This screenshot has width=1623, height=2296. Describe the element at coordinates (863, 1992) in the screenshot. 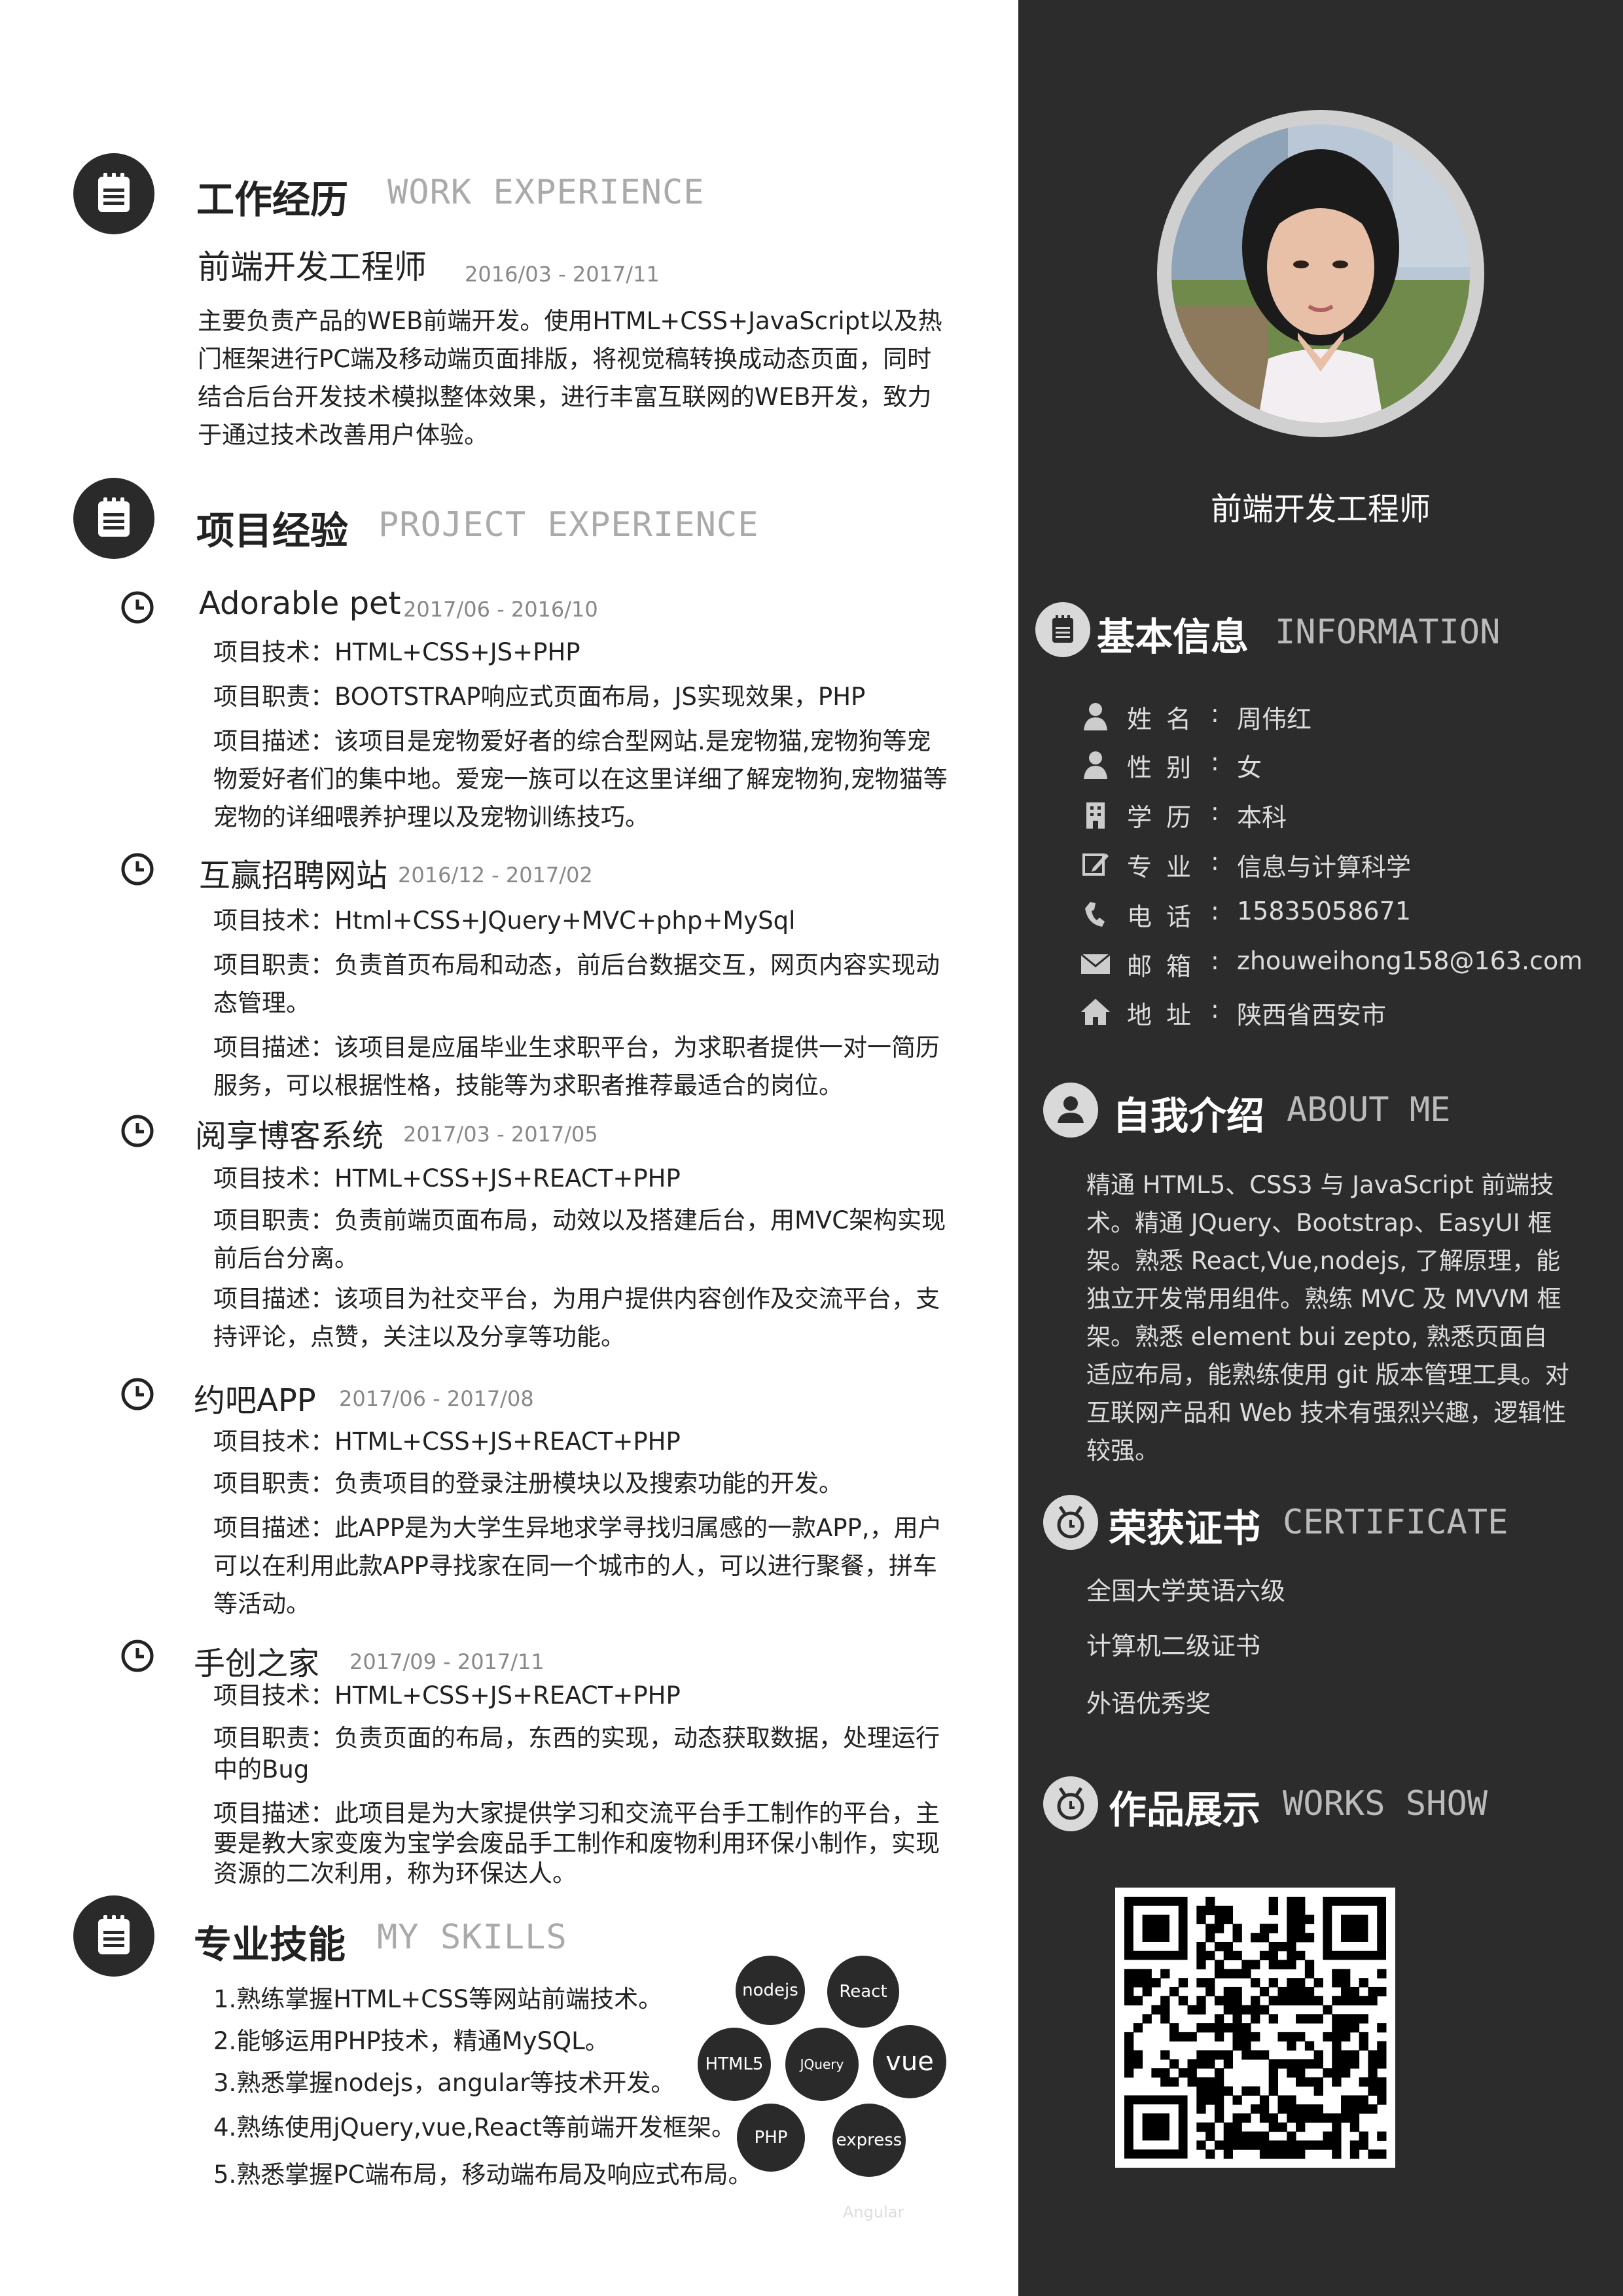

I see `skill-bubble-react: React` at that location.